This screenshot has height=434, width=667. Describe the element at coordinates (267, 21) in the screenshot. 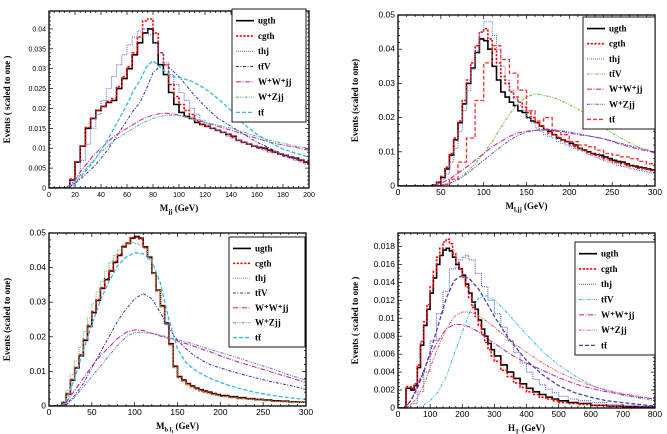

I see `legend-label: ugth` at that location.